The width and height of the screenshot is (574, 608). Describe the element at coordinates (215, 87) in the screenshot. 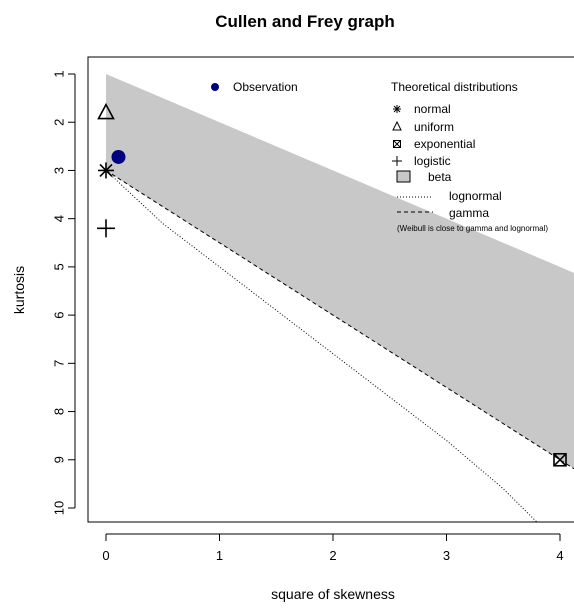

I see `legend-observation-marker` at that location.